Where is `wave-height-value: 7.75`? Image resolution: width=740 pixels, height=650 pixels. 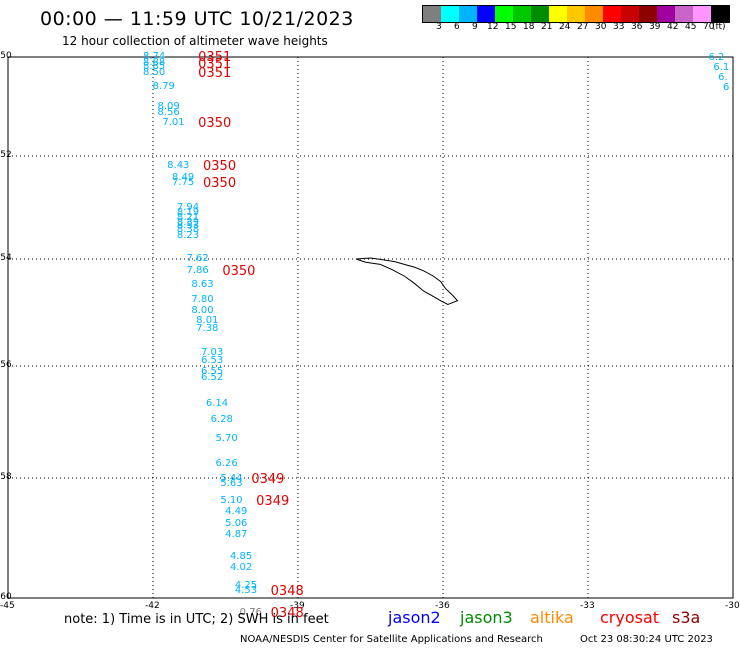
wave-height-value: 7.75 is located at coordinates (183, 183).